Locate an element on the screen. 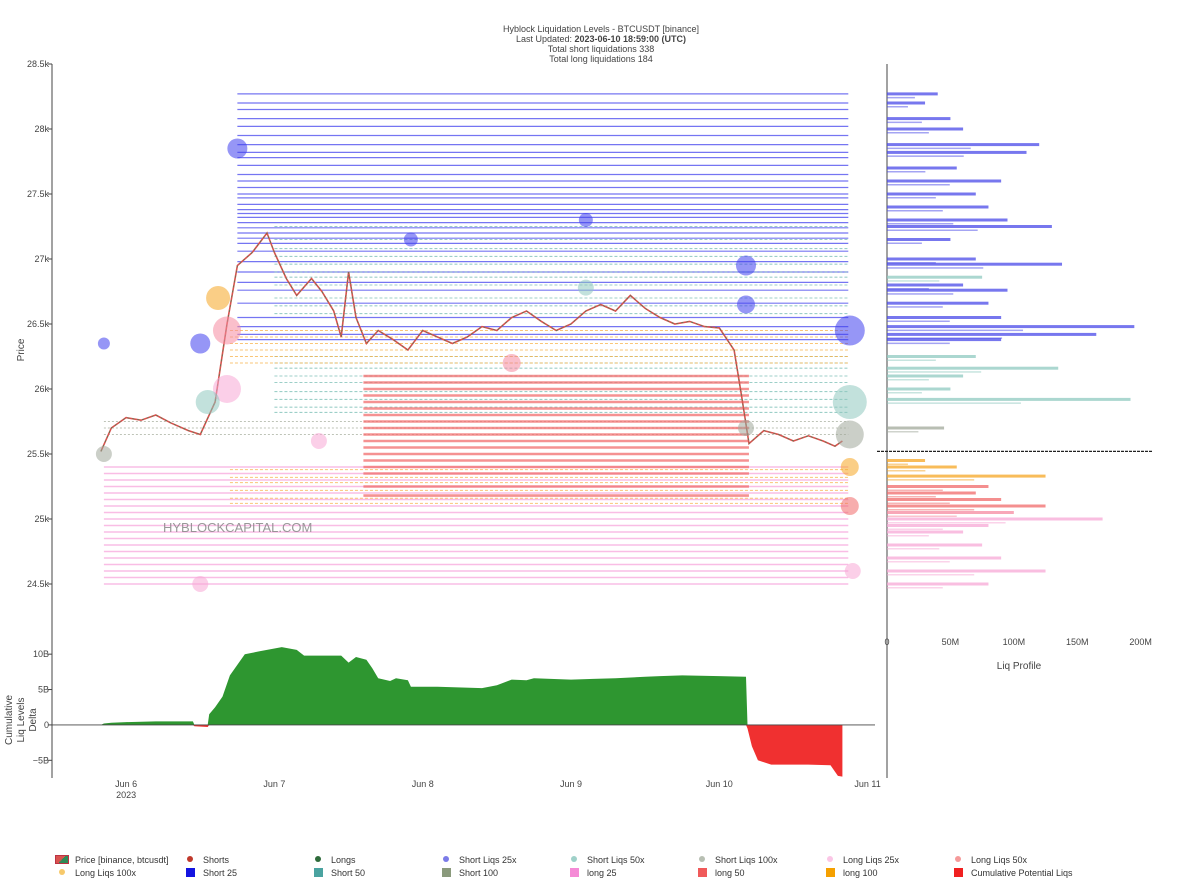  legend-label: Longs is located at coordinates (343, 859).